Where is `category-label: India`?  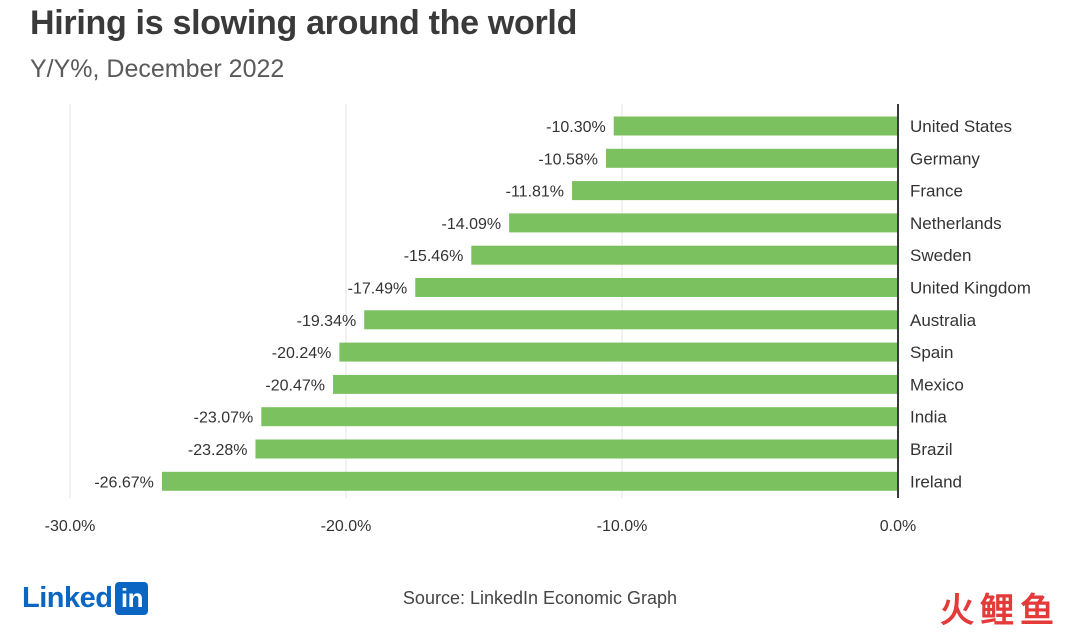
category-label: India is located at coordinates (928, 417).